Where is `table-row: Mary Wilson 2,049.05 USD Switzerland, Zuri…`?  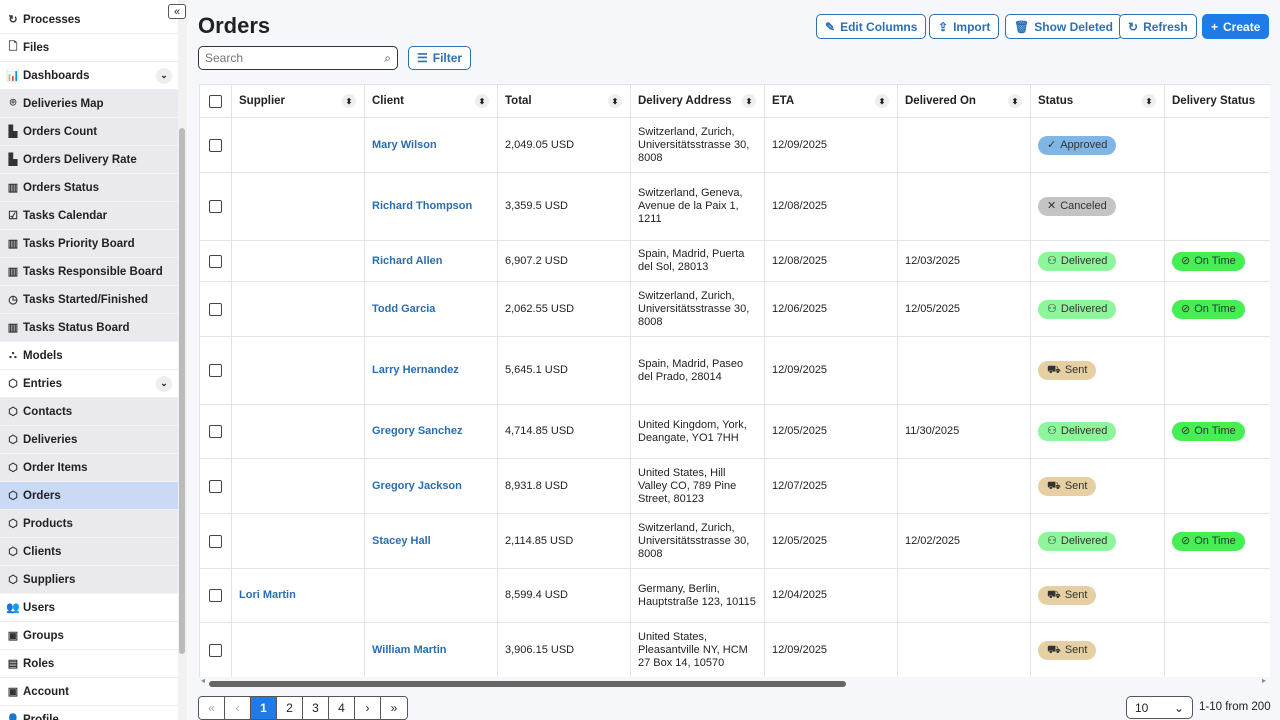 table-row: Mary Wilson 2,049.05 USD Switzerland, Zuri… is located at coordinates (734, 145).